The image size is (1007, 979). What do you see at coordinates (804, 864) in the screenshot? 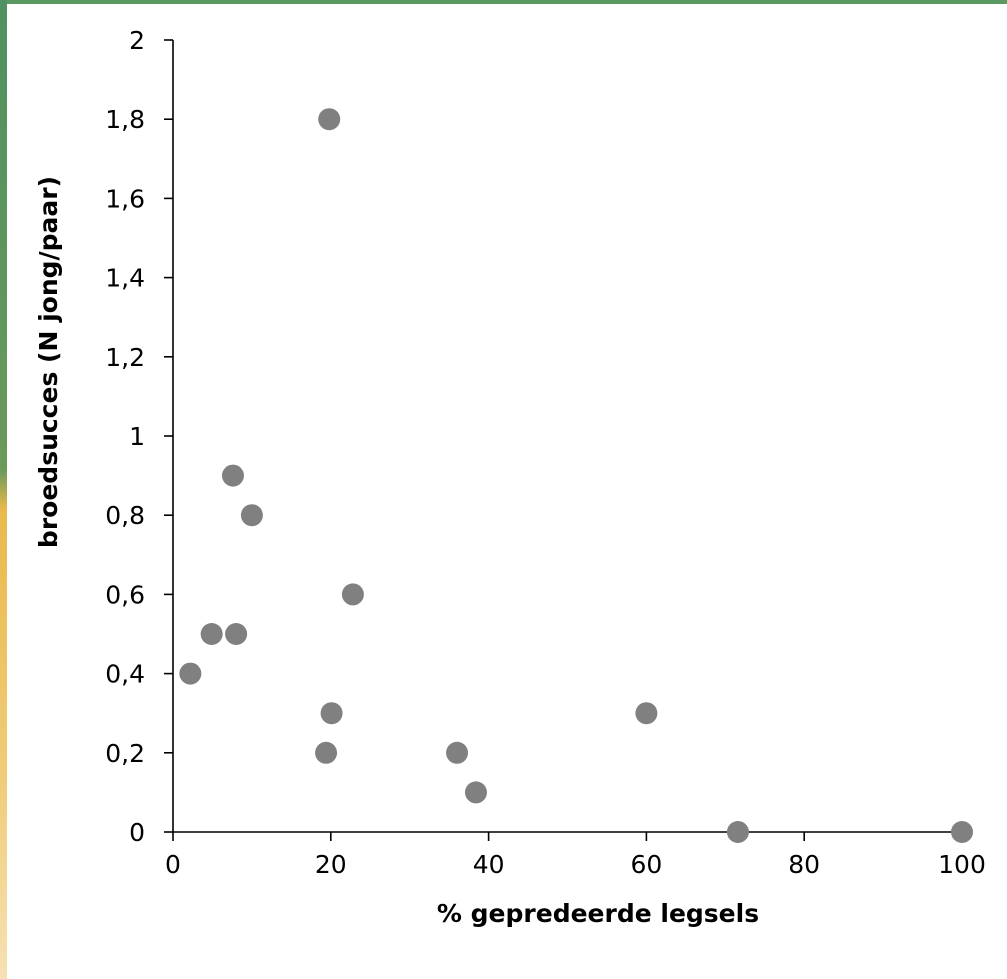
I see `x-tick-label: 80` at bounding box center [804, 864].